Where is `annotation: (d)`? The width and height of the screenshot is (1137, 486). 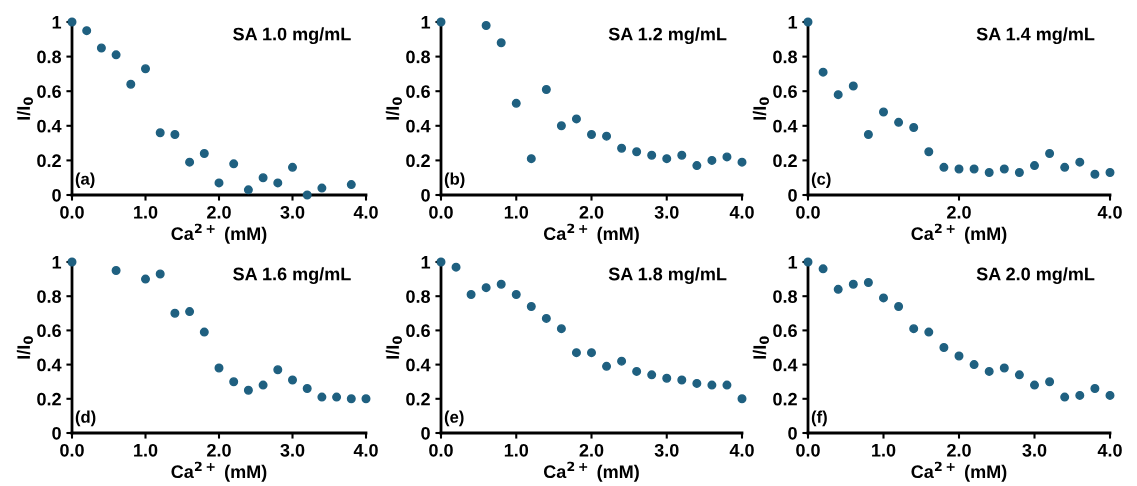 annotation: (d) is located at coordinates (85, 418).